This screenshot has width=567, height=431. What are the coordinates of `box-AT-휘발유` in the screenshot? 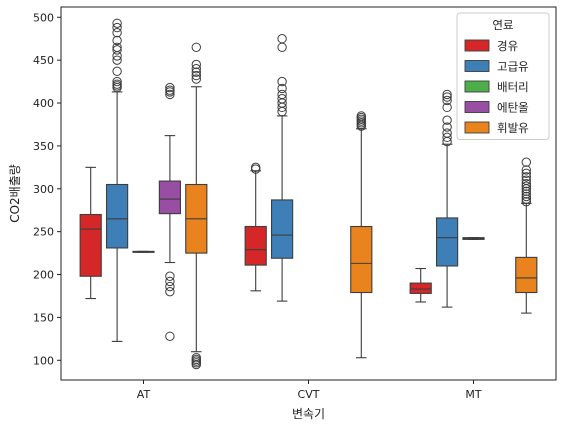 It's located at (196, 206).